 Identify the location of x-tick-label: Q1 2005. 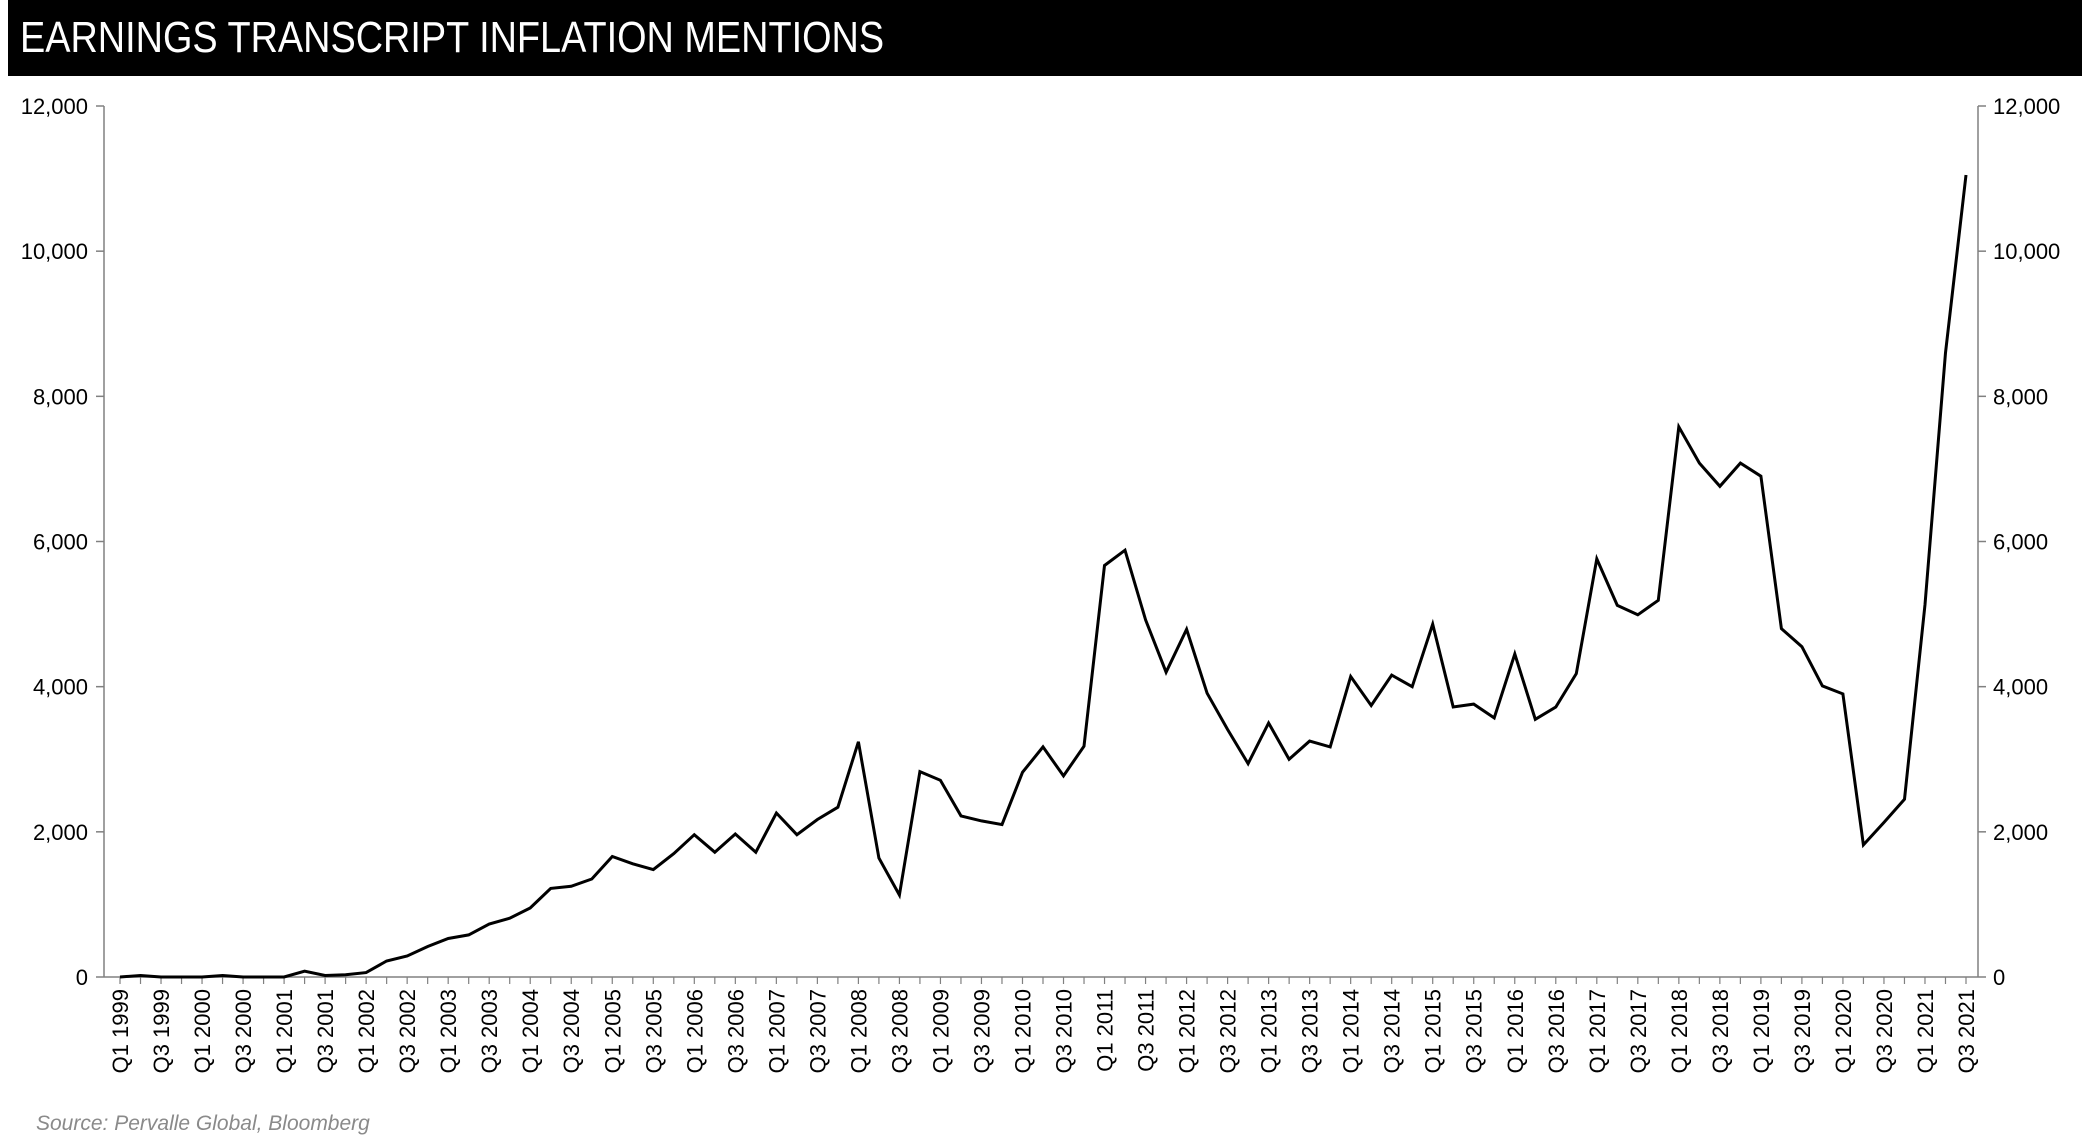
(612, 1031).